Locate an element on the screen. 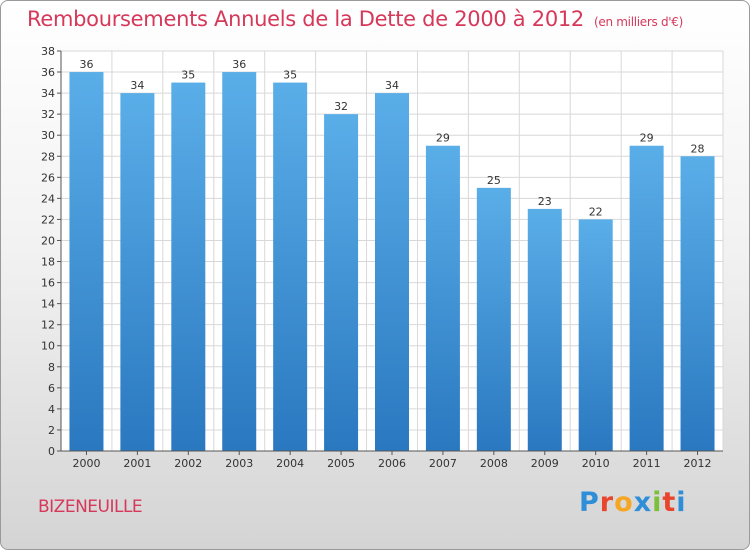 The image size is (750, 550). y-tick-label: 24 is located at coordinates (48, 198).